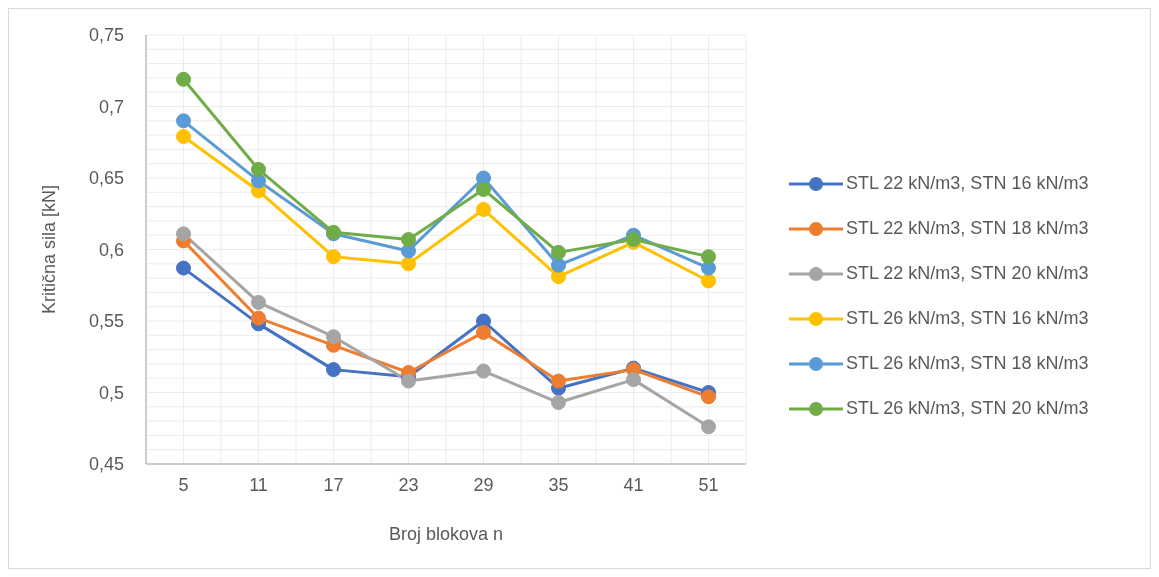 The image size is (1159, 577). Describe the element at coordinates (183, 484) in the screenshot. I see `x-tick-label: 5` at that location.